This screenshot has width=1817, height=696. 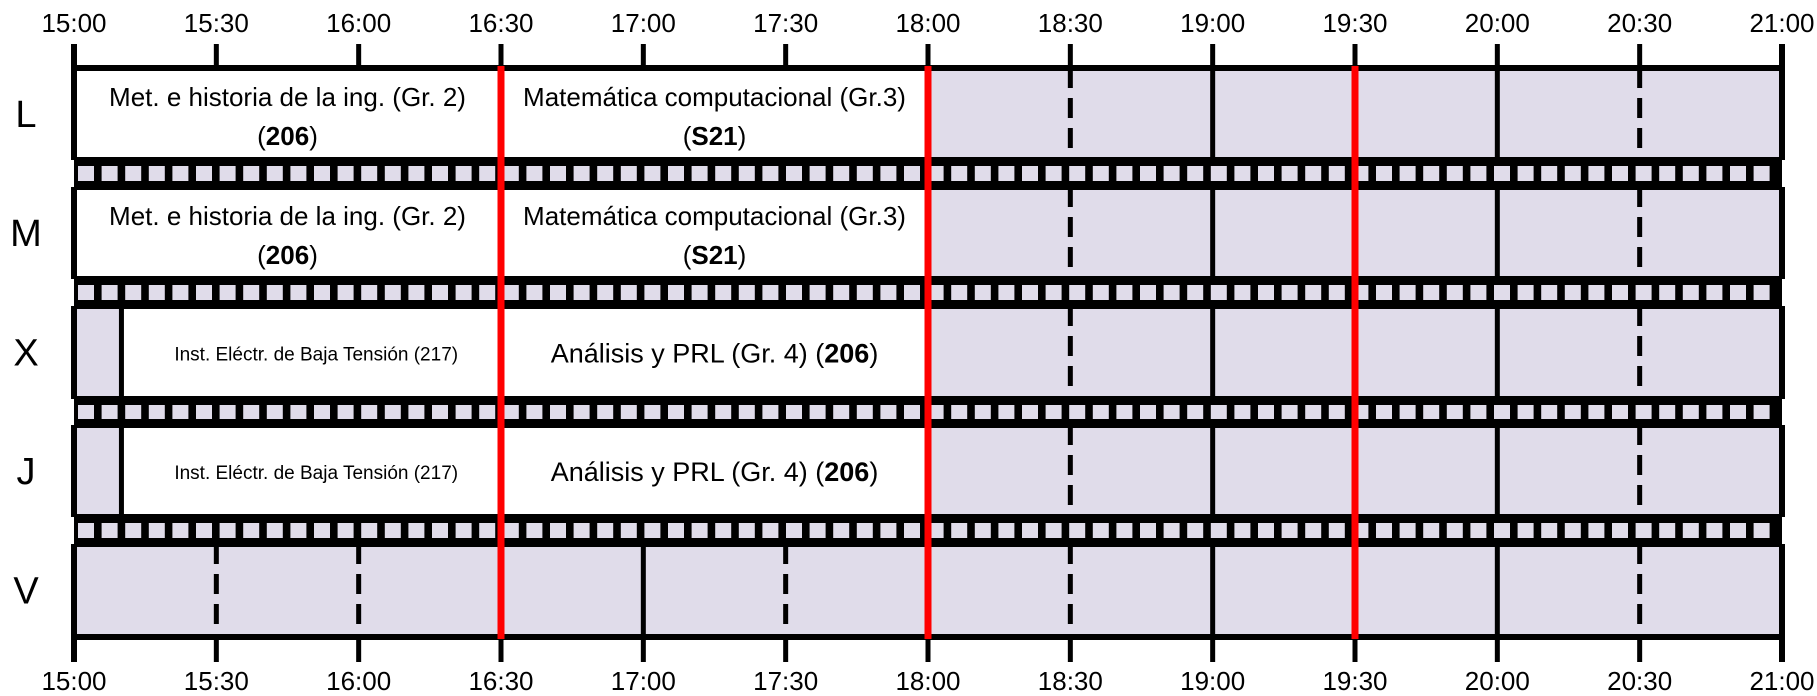 What do you see at coordinates (785, 23) in the screenshot?
I see `time-label-top: 17:30` at bounding box center [785, 23].